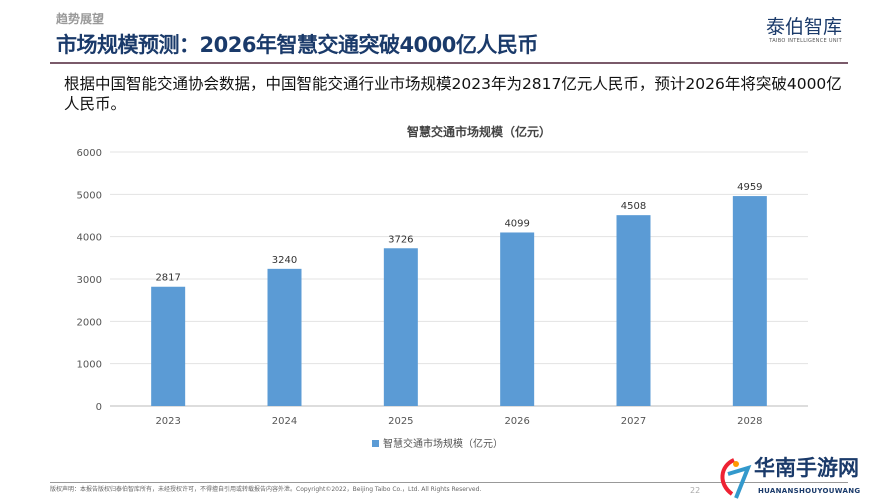 The image size is (894, 500). What do you see at coordinates (297, 45) in the screenshot?
I see `page-title: 市场规模预测：2026年智慧交通突破4000亿人民币` at bounding box center [297, 45].